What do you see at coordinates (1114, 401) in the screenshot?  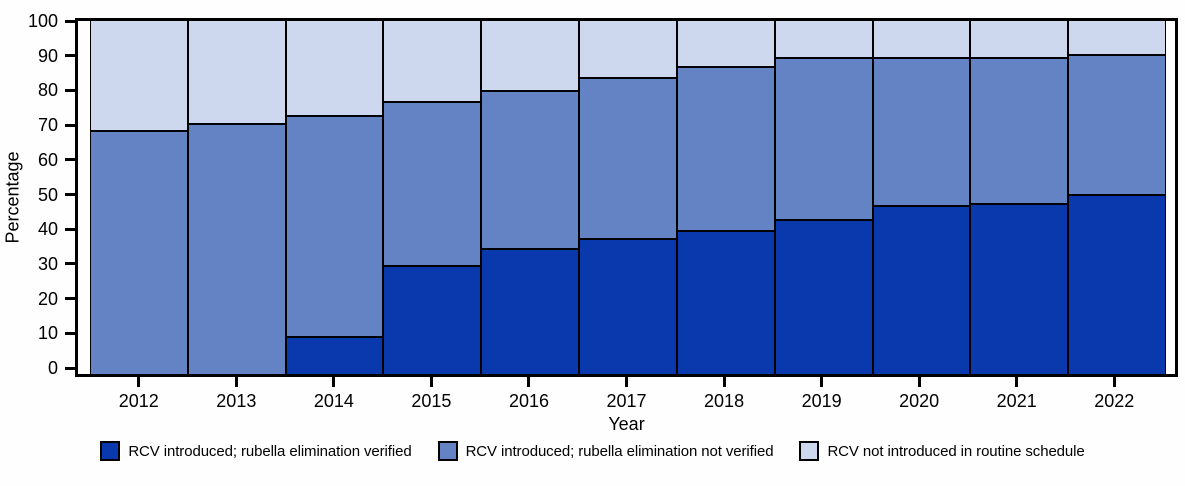 I see `x-tick-label: 2022` at bounding box center [1114, 401].